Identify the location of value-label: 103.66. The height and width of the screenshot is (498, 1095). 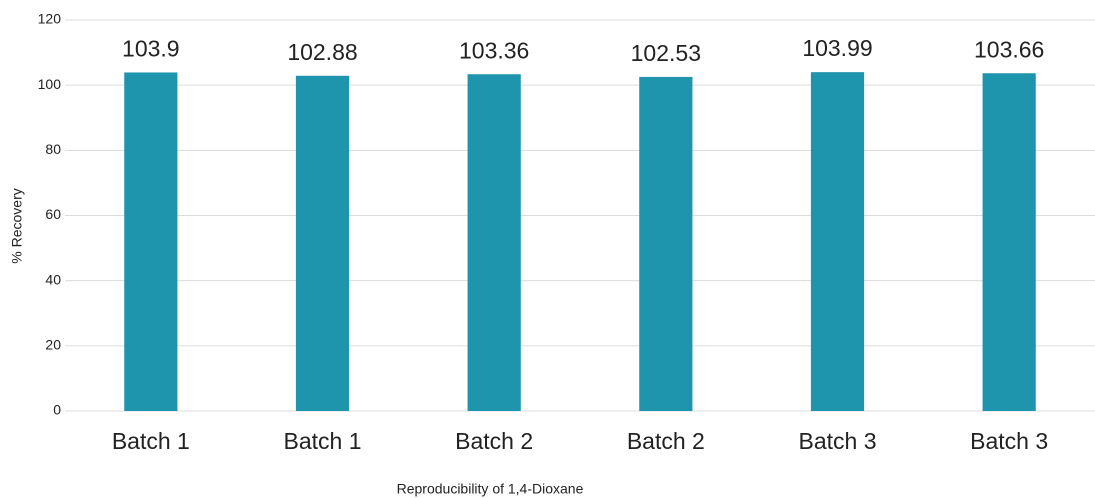
(1009, 49).